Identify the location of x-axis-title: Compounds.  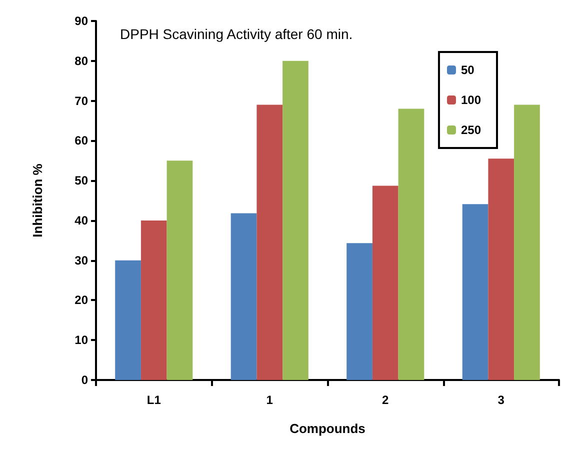
(328, 428).